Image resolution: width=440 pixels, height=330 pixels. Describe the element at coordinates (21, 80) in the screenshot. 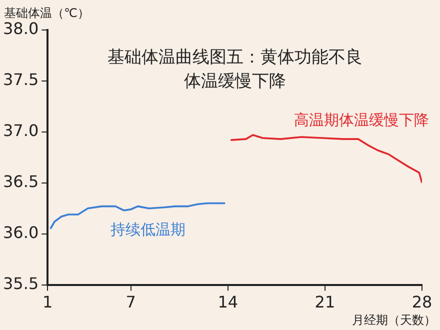

I see `y-tick-label: 37.5` at that location.